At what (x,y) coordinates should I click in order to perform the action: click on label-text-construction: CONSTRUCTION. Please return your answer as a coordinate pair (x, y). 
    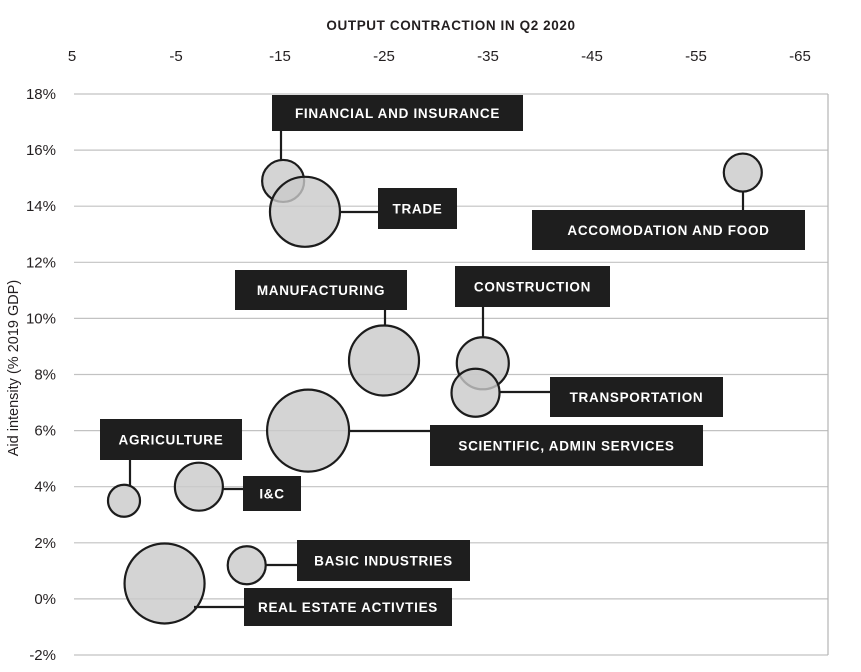
    Looking at the image, I should click on (532, 287).